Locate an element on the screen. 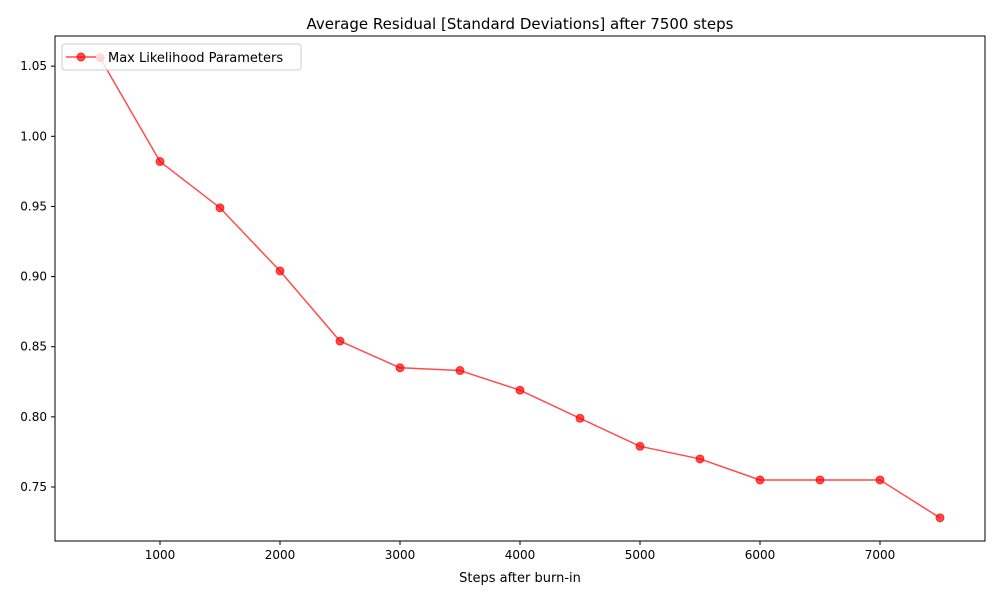  x-axis: 1000 2000 3000 4000 5000 6000 7000 is located at coordinates (520, 551).